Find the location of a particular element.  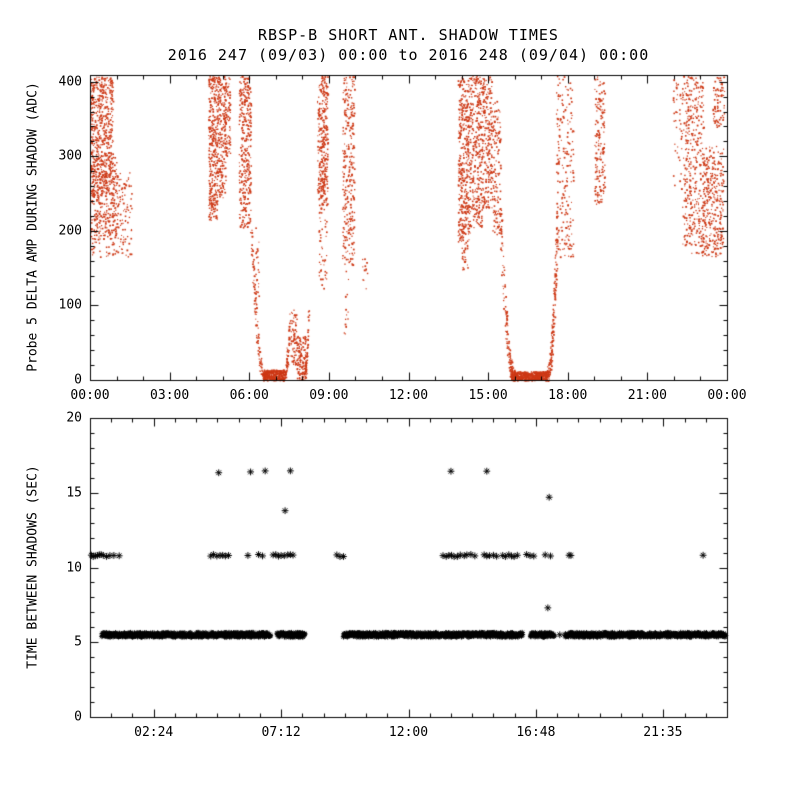

top-y-tick-label: 100 is located at coordinates (70, 305).